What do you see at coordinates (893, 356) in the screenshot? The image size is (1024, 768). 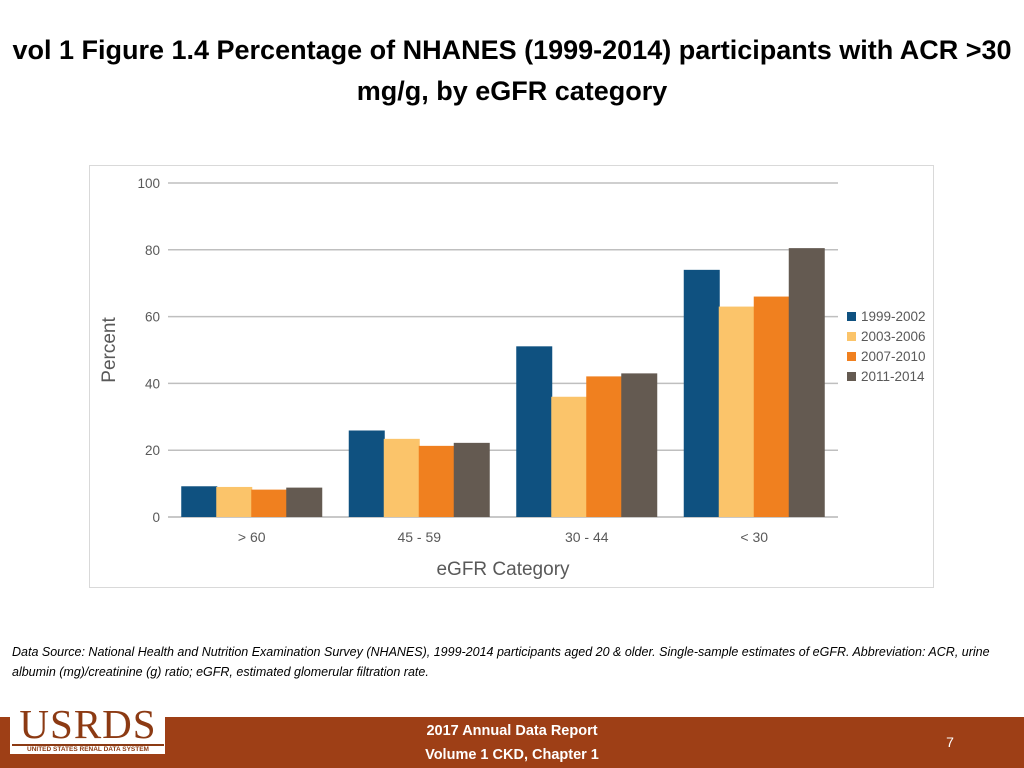 I see `legend-label: 2007-2010` at bounding box center [893, 356].